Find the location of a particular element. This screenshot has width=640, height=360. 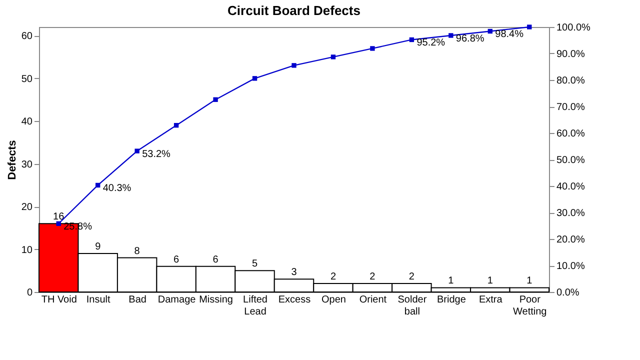

x-tick-label: Lifted Lead is located at coordinates (255, 306).